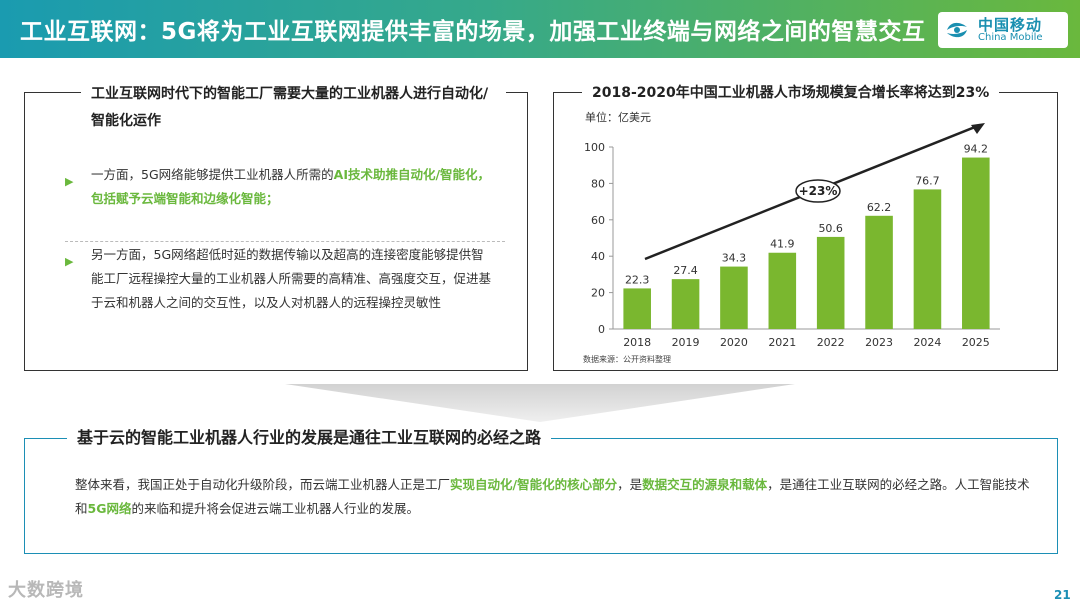  Describe the element at coordinates (540, 403) in the screenshot. I see `down-arrow-icon` at that location.